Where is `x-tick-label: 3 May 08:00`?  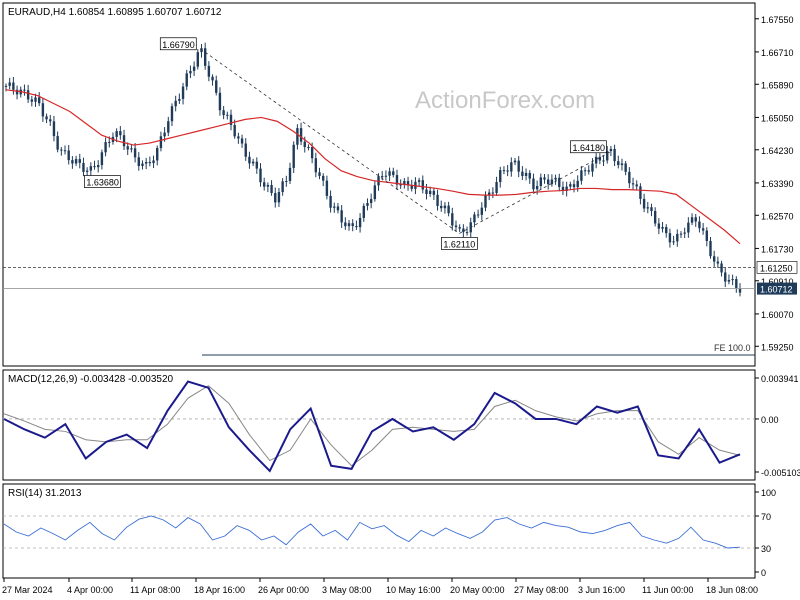 x-tick-label: 3 May 08:00 is located at coordinates (347, 590).